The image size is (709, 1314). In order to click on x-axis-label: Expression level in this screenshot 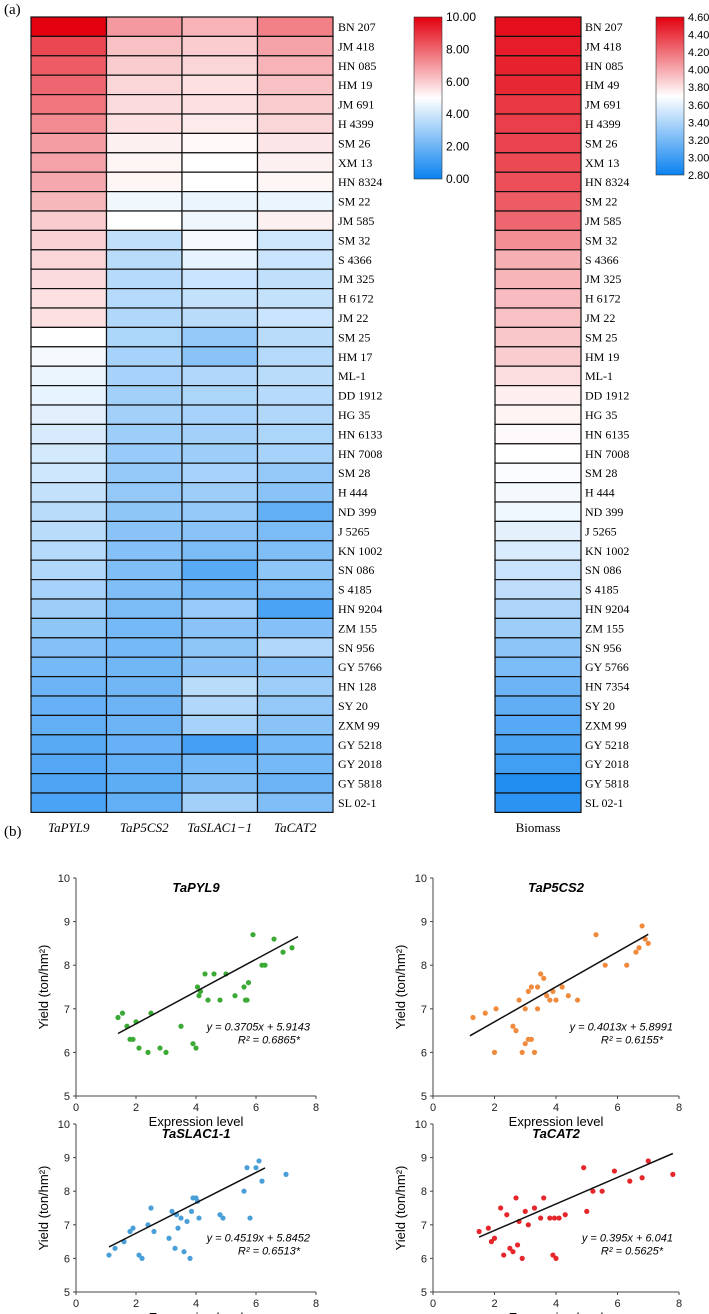, I will do `click(556, 1121)`.